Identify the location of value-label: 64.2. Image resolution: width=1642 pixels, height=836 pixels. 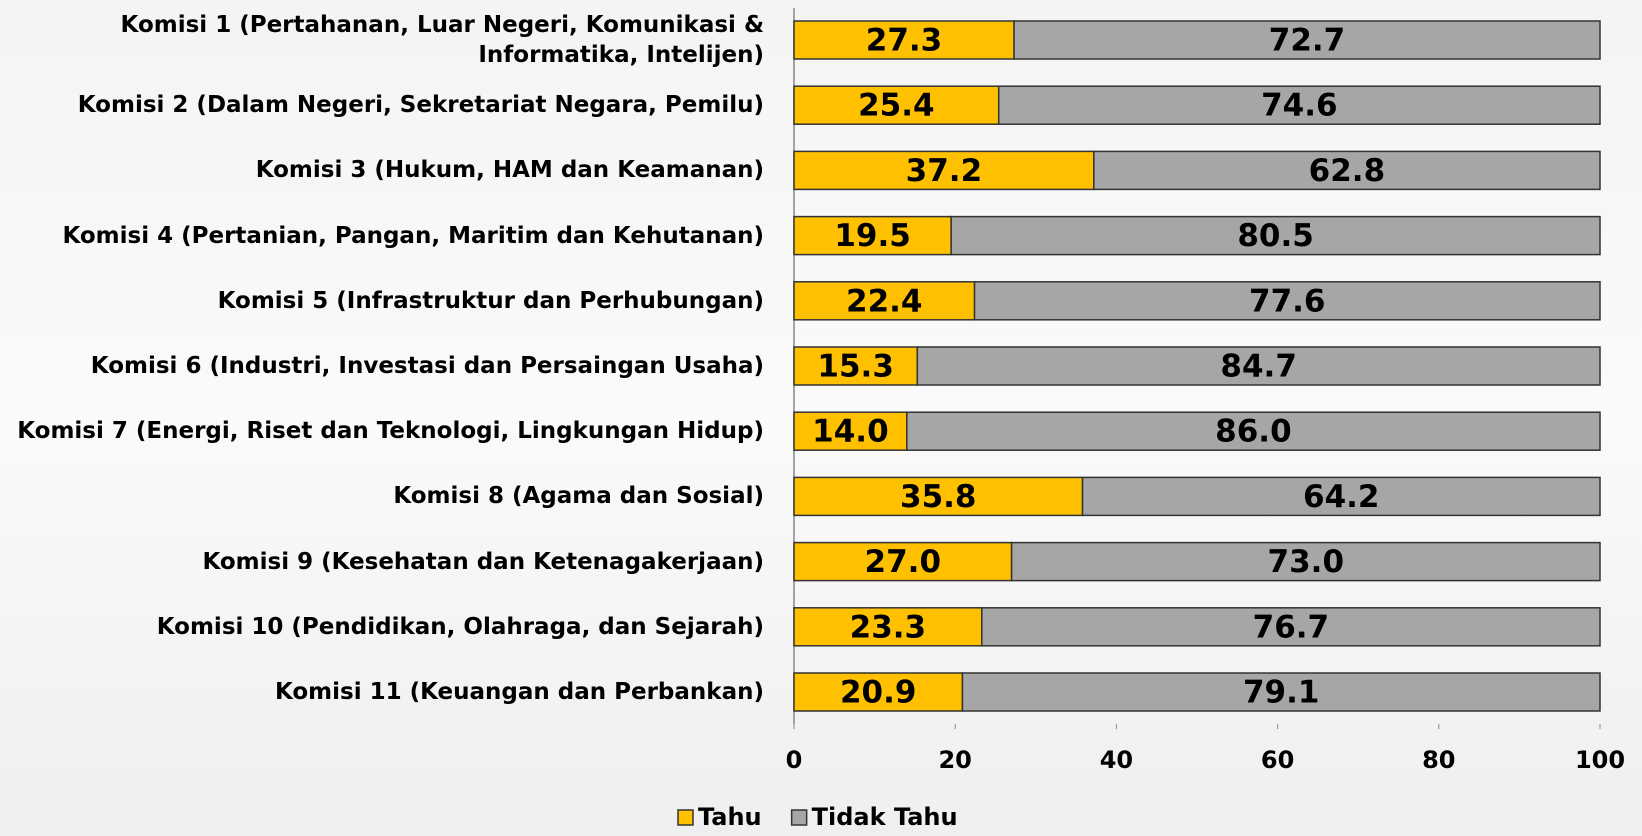
(1341, 497).